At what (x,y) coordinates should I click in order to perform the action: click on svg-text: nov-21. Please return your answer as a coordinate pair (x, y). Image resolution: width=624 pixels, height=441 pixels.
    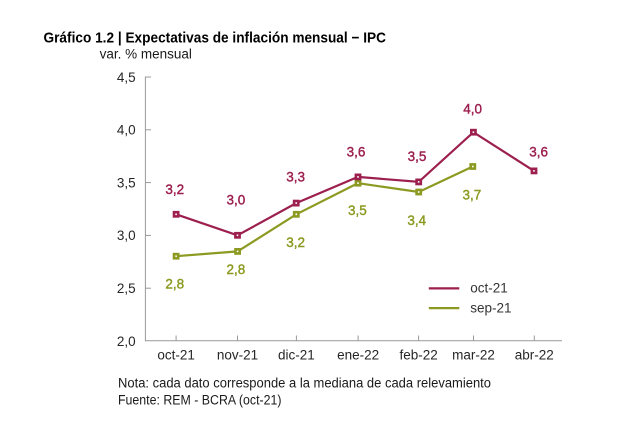
    Looking at the image, I should click on (237, 355).